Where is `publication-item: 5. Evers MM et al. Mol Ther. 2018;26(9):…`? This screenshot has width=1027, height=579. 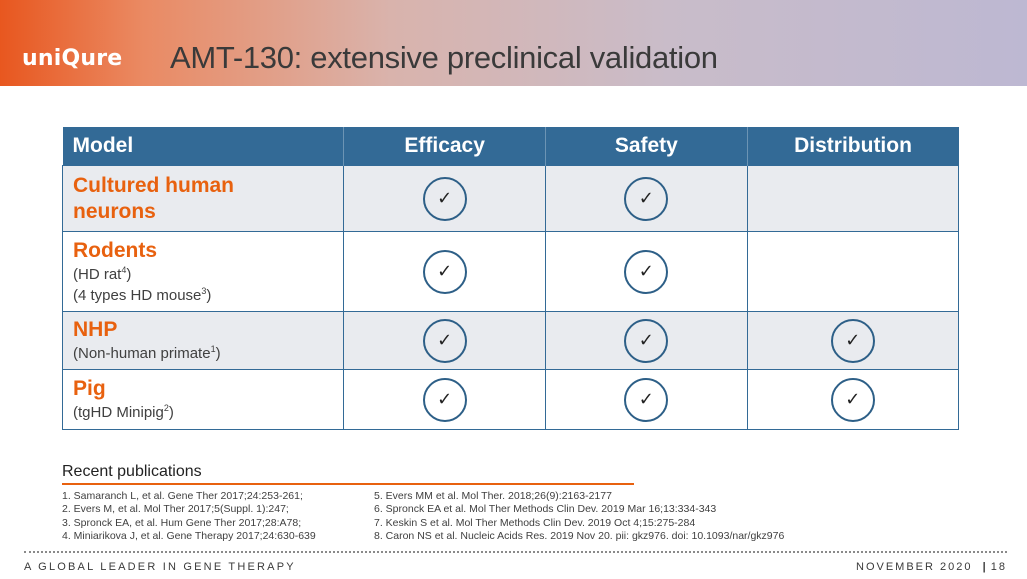
publication-item: 5. Evers MM et al. Mol Ther. 2018;26(9):… is located at coordinates (493, 496).